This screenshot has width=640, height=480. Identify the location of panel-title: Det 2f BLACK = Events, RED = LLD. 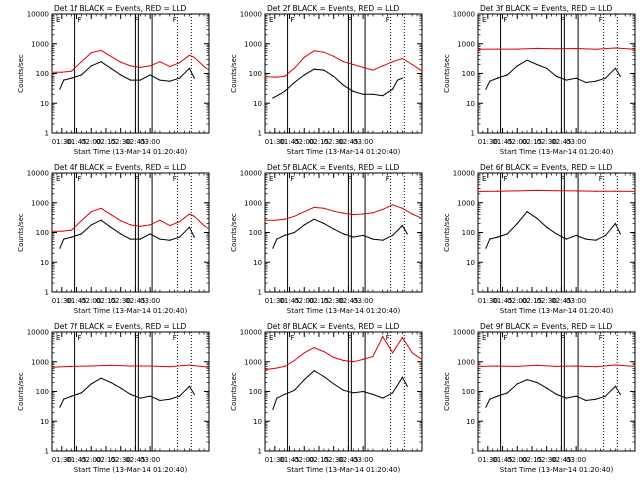
(333, 8).